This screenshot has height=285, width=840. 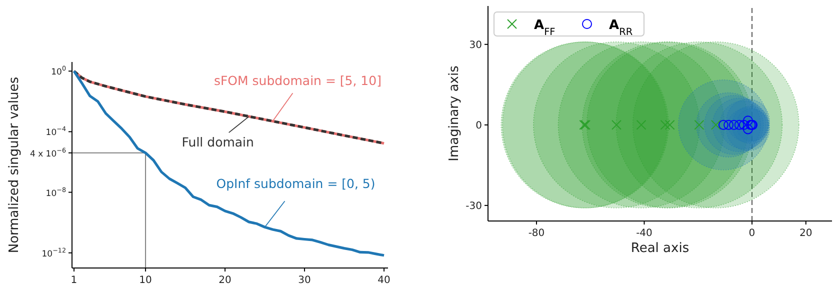 What do you see at coordinates (475, 45) in the screenshot?
I see `y-tick-label: 30` at bounding box center [475, 45].